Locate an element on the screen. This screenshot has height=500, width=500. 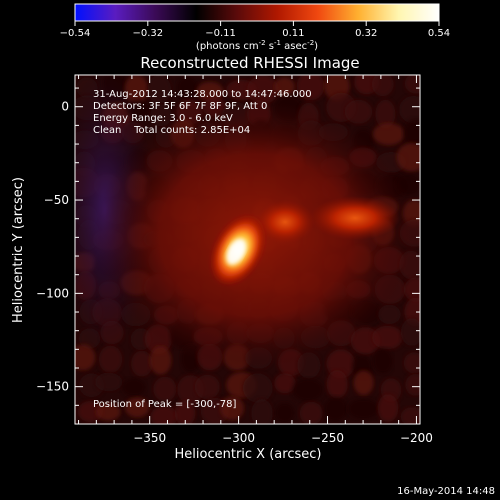
y-tick-label: −50 is located at coordinates (56, 200).